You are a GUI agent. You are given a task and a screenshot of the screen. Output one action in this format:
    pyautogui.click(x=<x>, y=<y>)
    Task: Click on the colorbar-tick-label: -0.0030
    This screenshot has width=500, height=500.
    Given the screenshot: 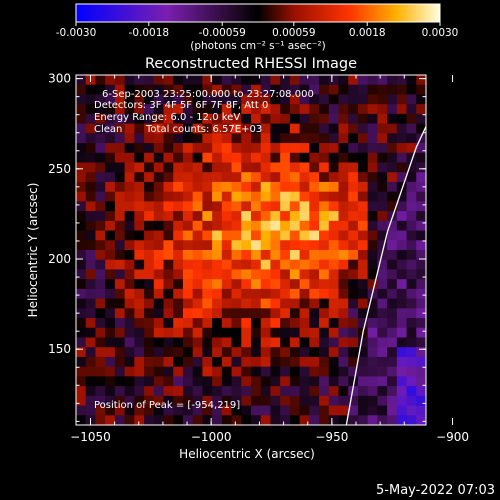 What is the action you would take?
    pyautogui.click(x=76, y=33)
    